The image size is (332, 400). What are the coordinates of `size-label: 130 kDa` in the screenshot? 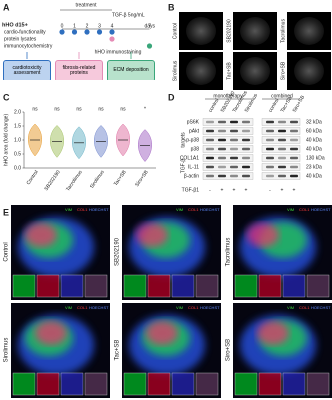 It's located at (315, 158).